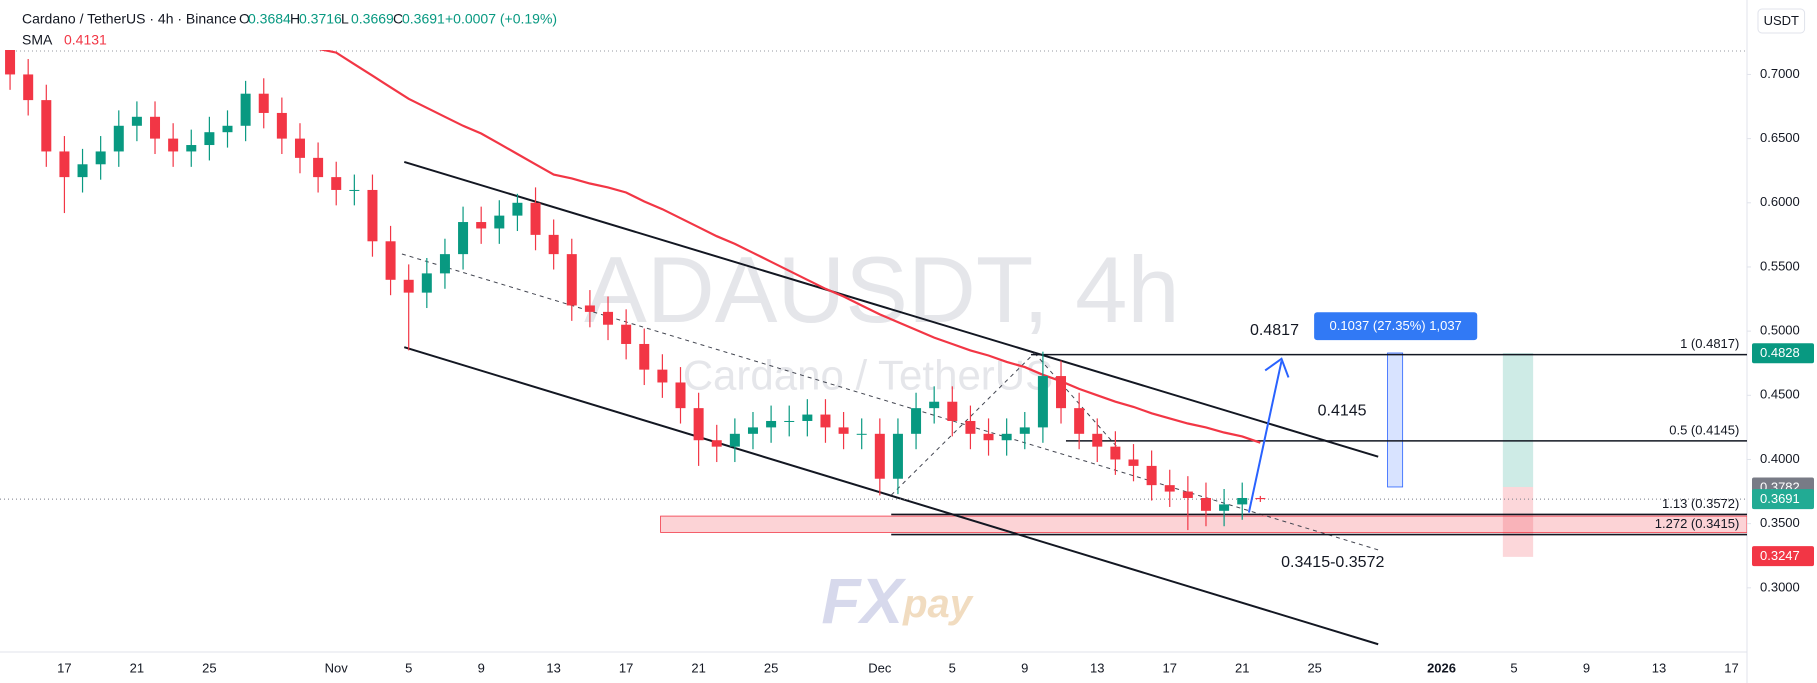 The height and width of the screenshot is (683, 1817). What do you see at coordinates (1780, 458) in the screenshot?
I see `y-tick-label: 0.4000` at bounding box center [1780, 458].